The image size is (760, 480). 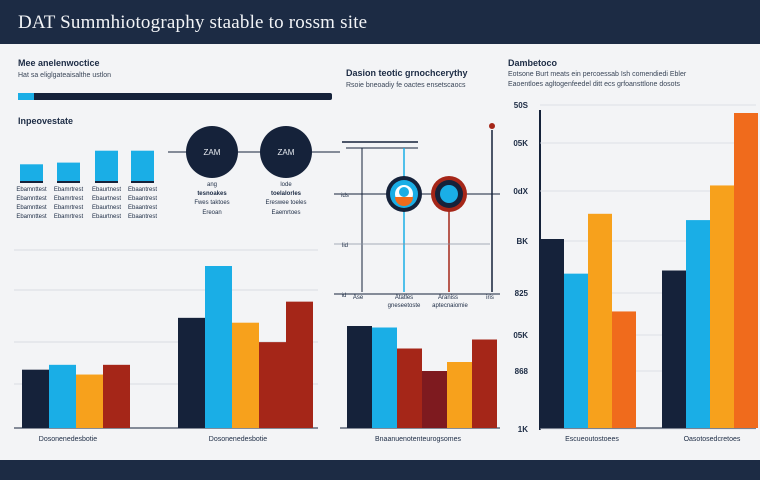 What do you see at coordinates (211, 213) in the screenshot?
I see `stat-caption-4: Ereoan` at bounding box center [211, 213].